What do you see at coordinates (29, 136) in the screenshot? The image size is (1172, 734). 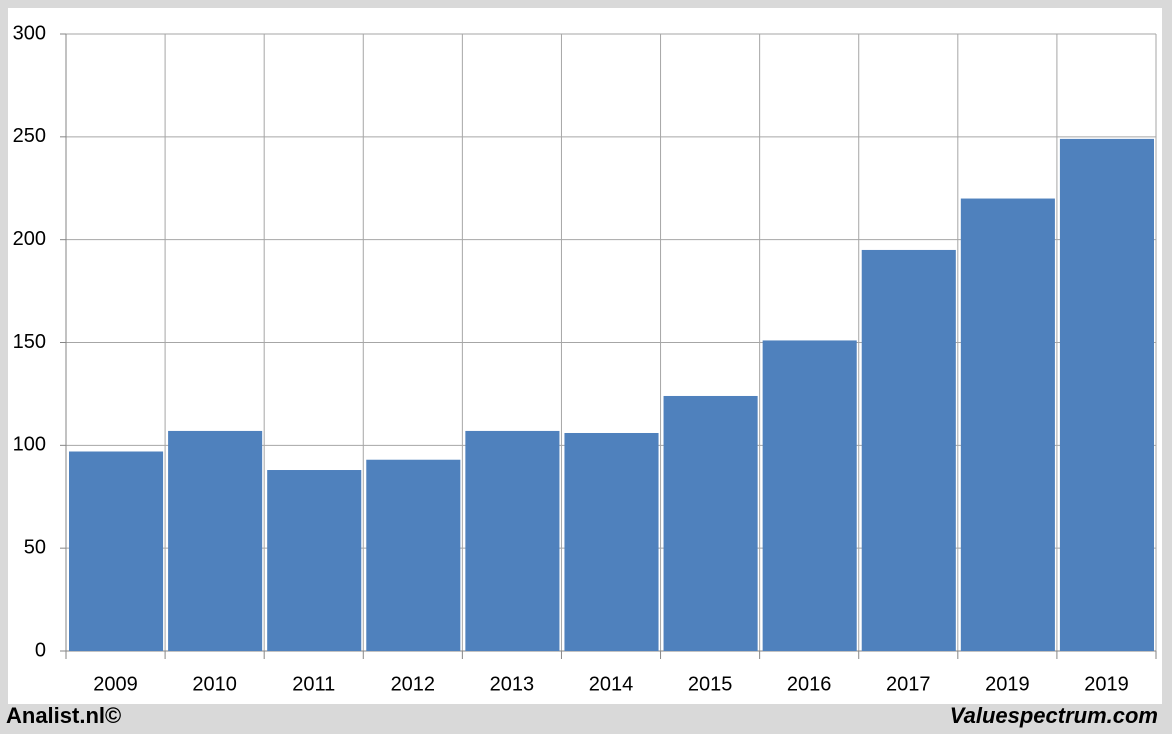 I see `y-tick-label: 250` at bounding box center [29, 136].